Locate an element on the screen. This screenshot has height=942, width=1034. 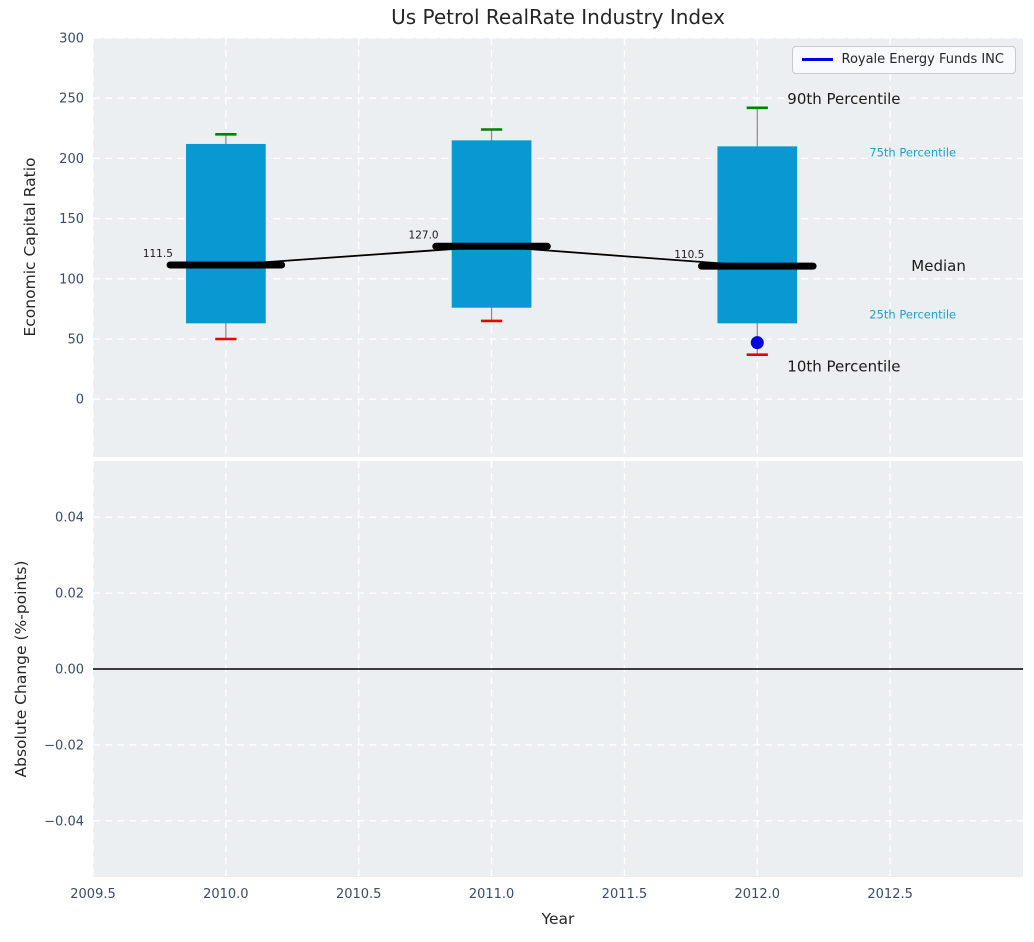
annotation-75th-percentile: 75th Percentile is located at coordinates (912, 152).